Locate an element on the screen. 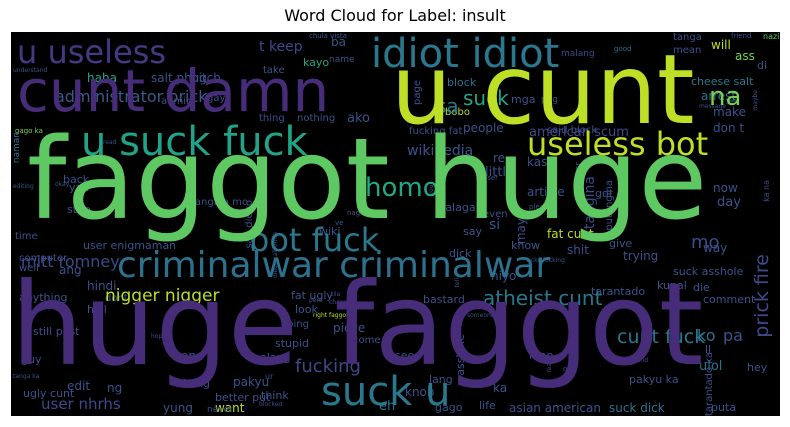 This screenshot has width=790, height=427. cloud-word: nigger nigger is located at coordinates (162, 296).